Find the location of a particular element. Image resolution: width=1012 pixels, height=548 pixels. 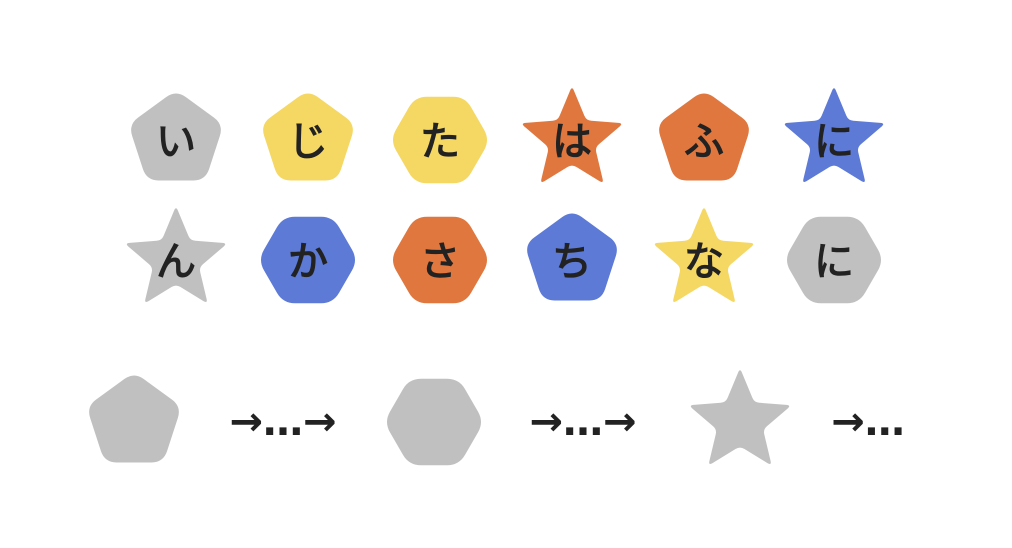

tile-character: ち is located at coordinates (572, 262).